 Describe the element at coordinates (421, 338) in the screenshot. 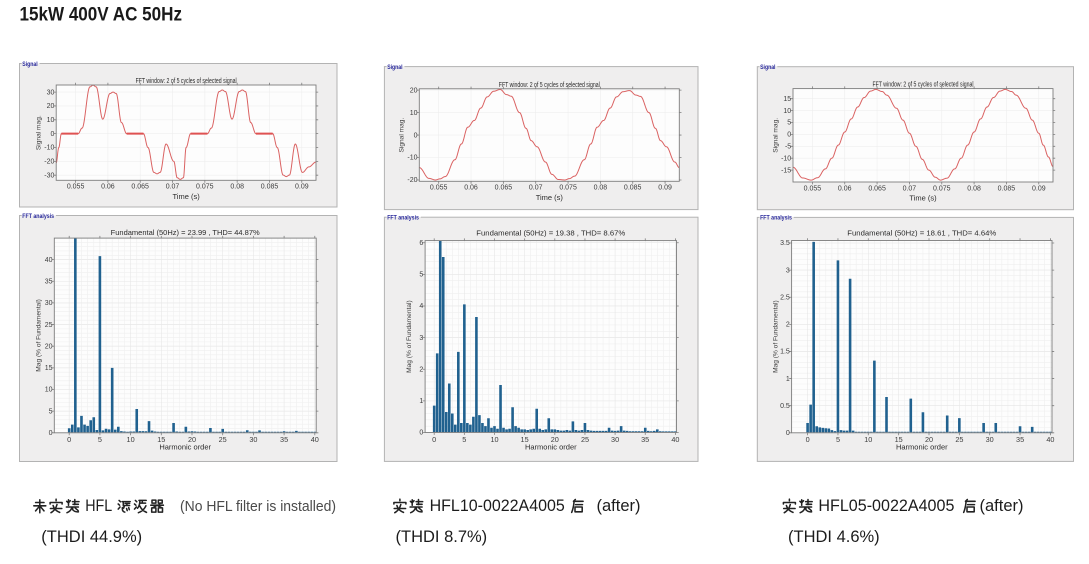

I see `svg-text: 3` at that location.